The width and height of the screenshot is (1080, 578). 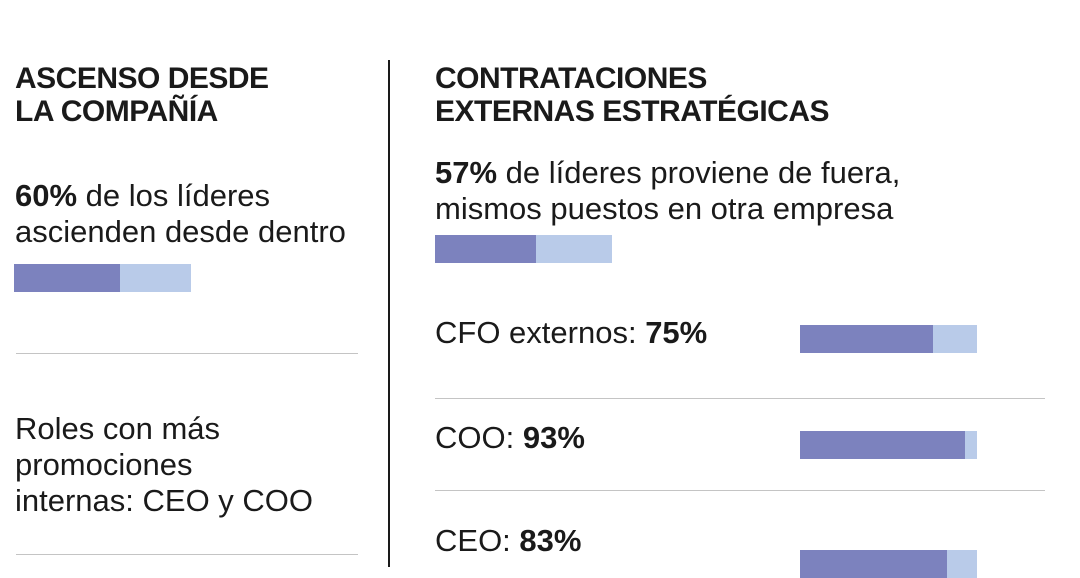 I want to click on ceo-row: CEO: 83%, so click(x=508, y=541).